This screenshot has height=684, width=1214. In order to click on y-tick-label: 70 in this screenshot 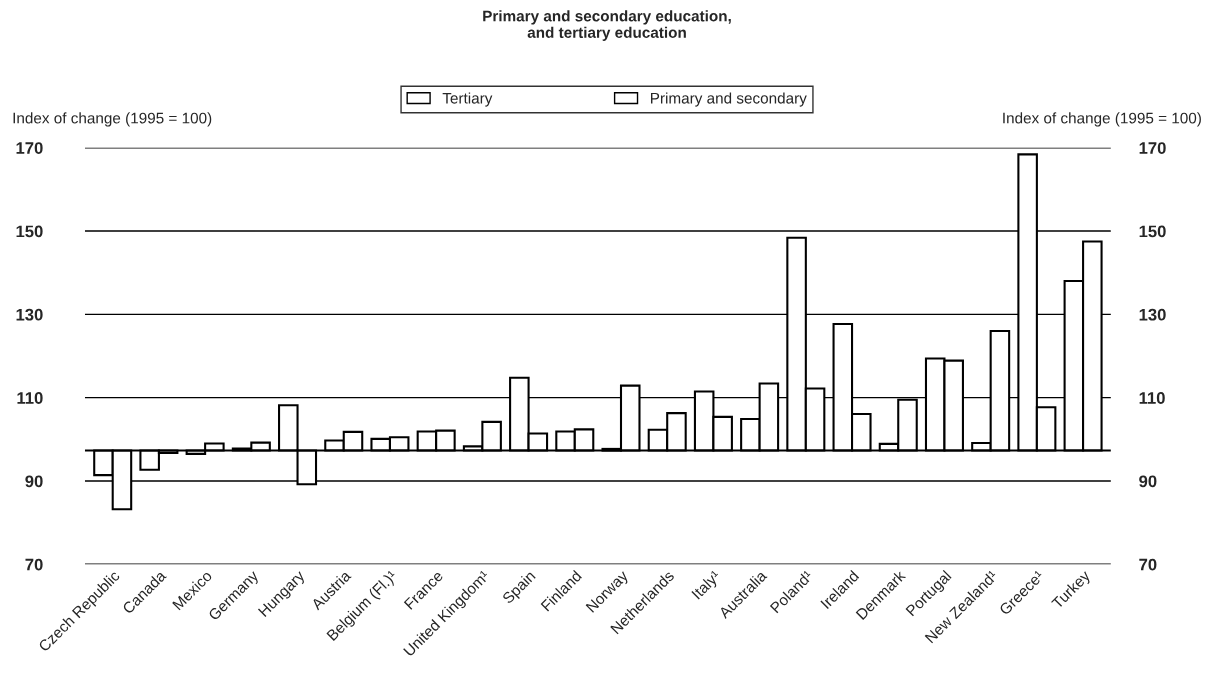, I will do `click(34, 564)`.